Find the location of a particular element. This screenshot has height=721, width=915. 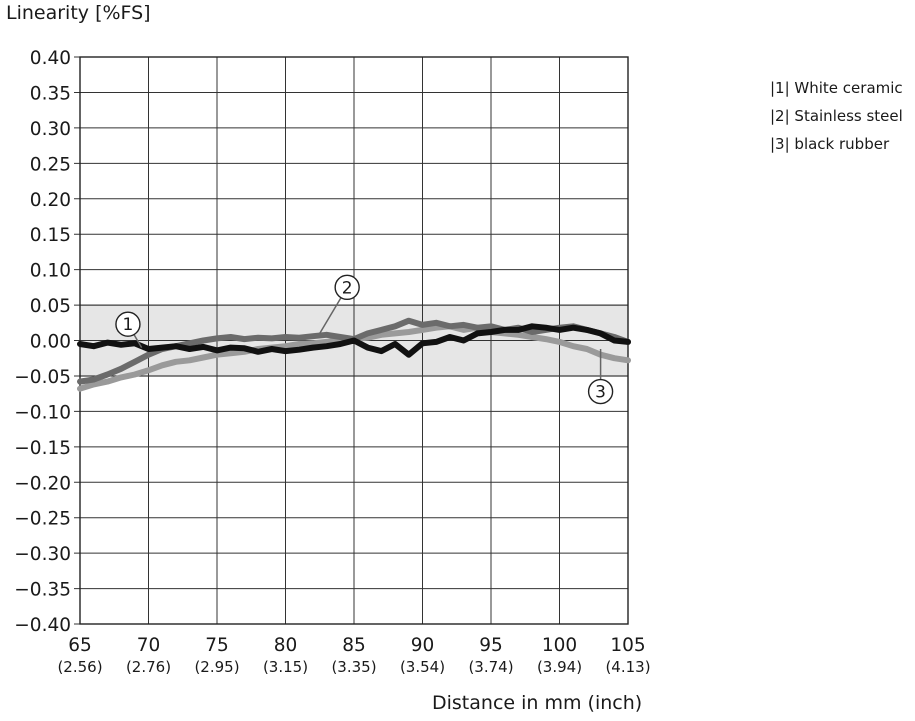

marker-label-1: 1 is located at coordinates (128, 325).